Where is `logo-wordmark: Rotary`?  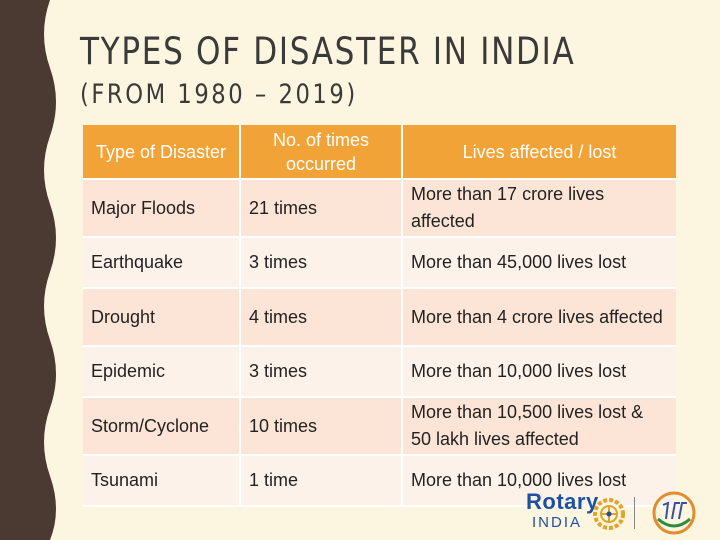
logo-wordmark: Rotary is located at coordinates (562, 501).